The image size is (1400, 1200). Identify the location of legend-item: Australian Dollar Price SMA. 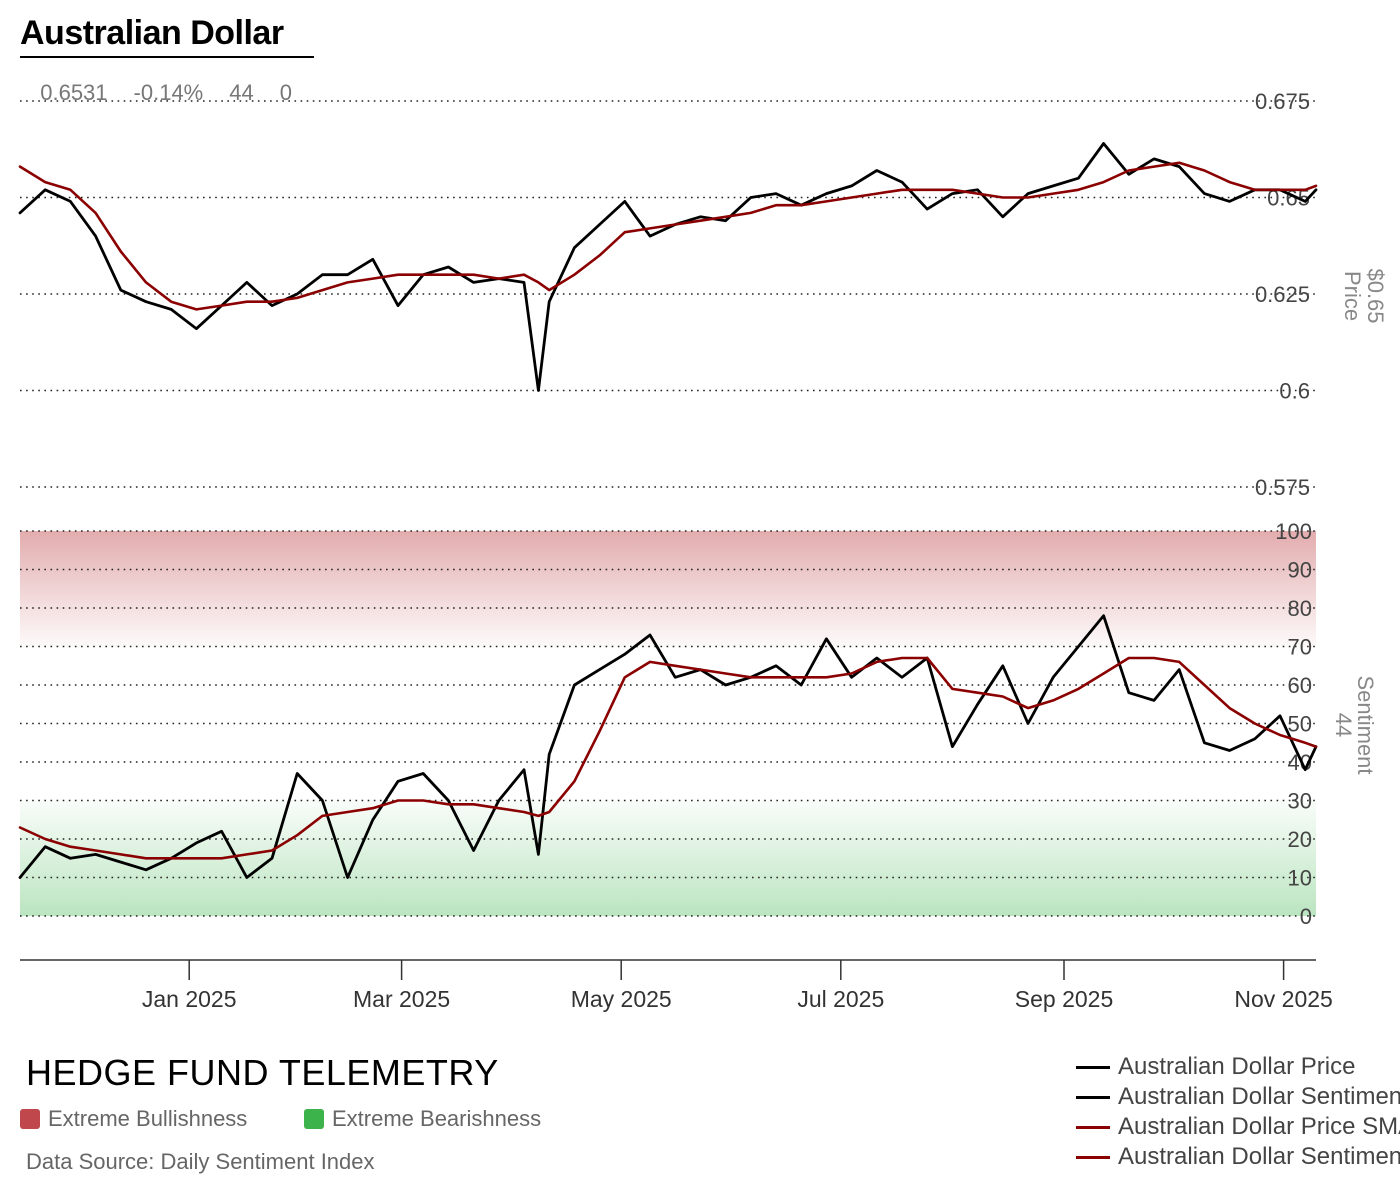
(1238, 1127).